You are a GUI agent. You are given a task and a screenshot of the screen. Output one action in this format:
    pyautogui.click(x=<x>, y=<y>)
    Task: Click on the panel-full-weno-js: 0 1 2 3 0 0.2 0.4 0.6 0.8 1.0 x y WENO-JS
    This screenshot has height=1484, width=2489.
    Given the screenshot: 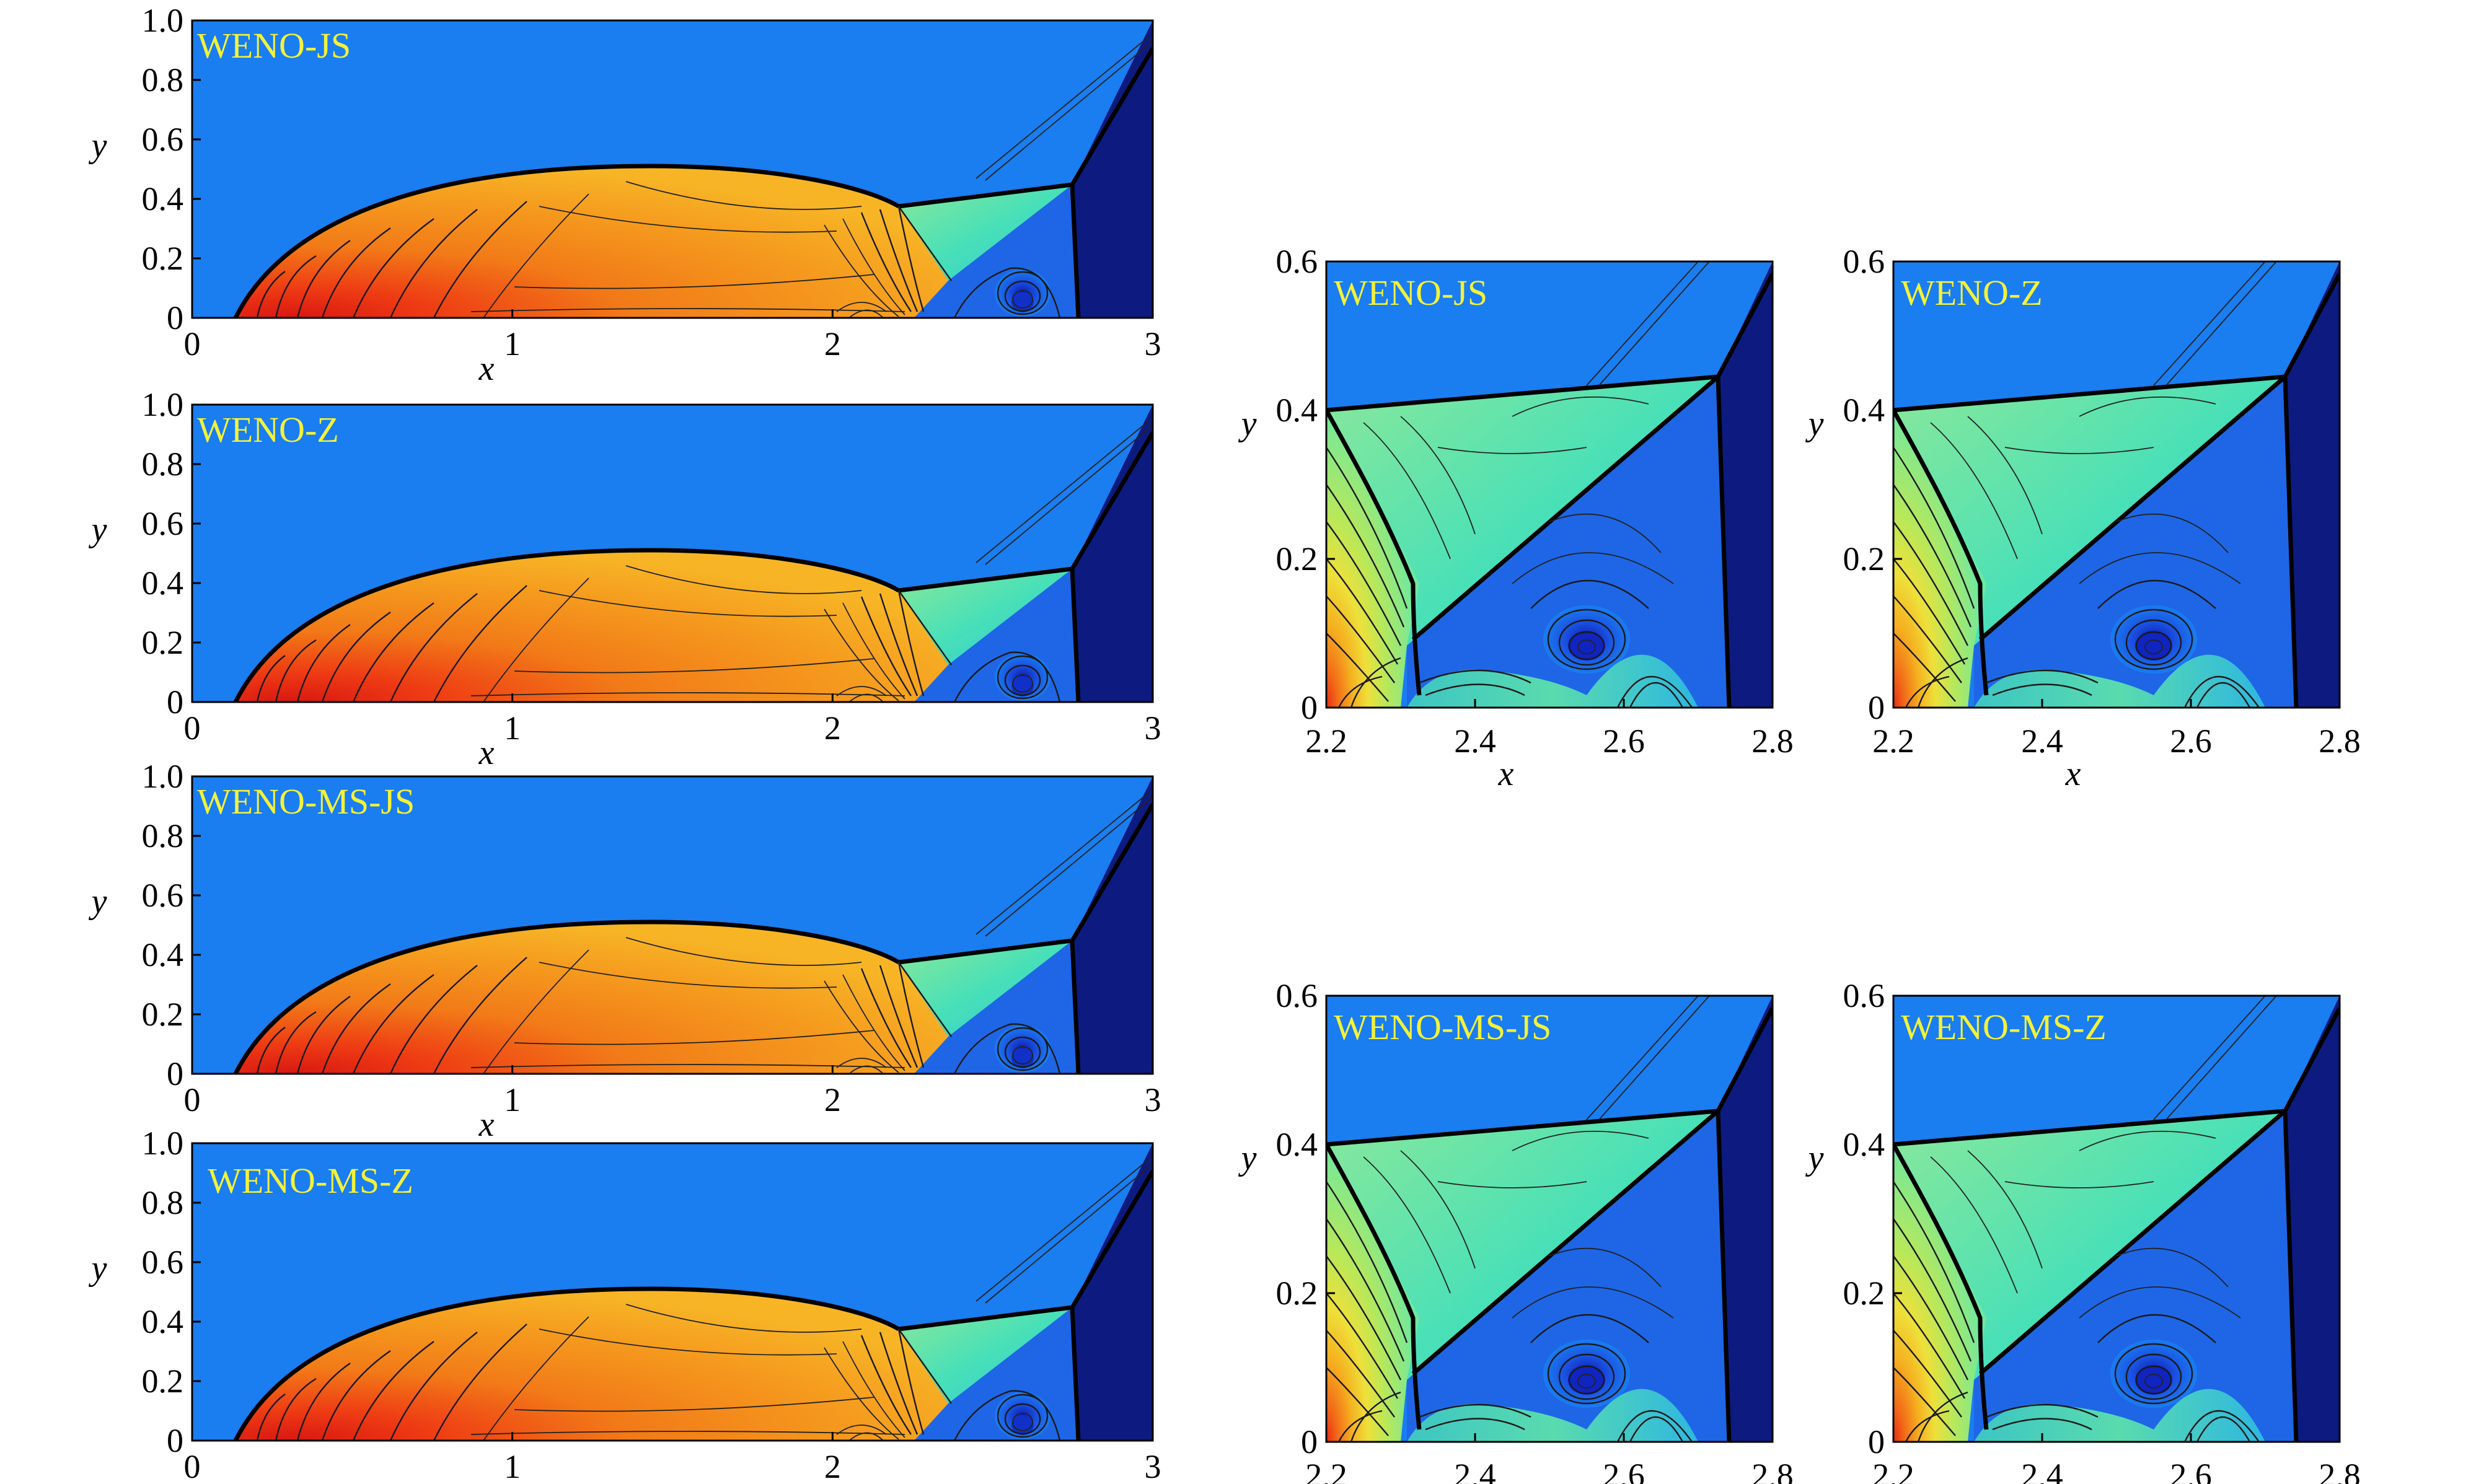 What is the action you would take?
    pyautogui.click(x=625, y=195)
    